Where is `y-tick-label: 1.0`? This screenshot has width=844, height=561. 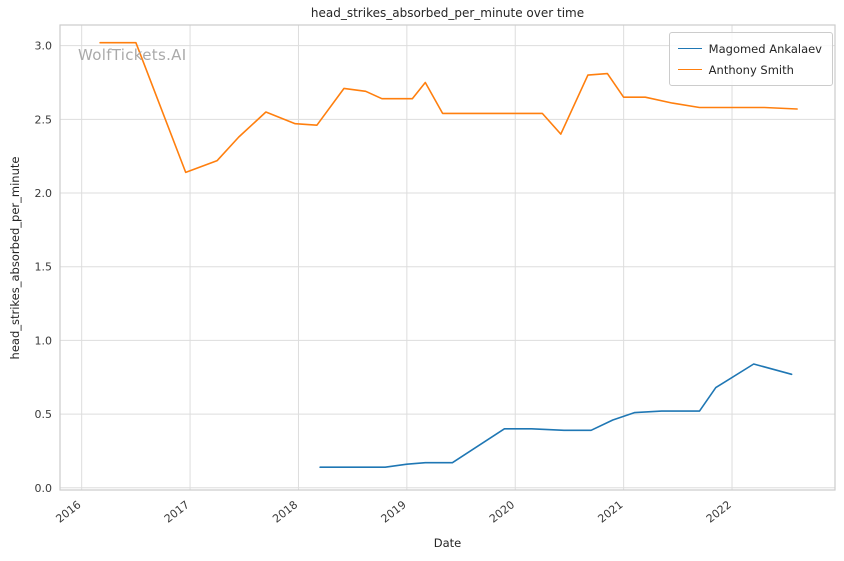 y-tick-label: 1.0 is located at coordinates (44, 340).